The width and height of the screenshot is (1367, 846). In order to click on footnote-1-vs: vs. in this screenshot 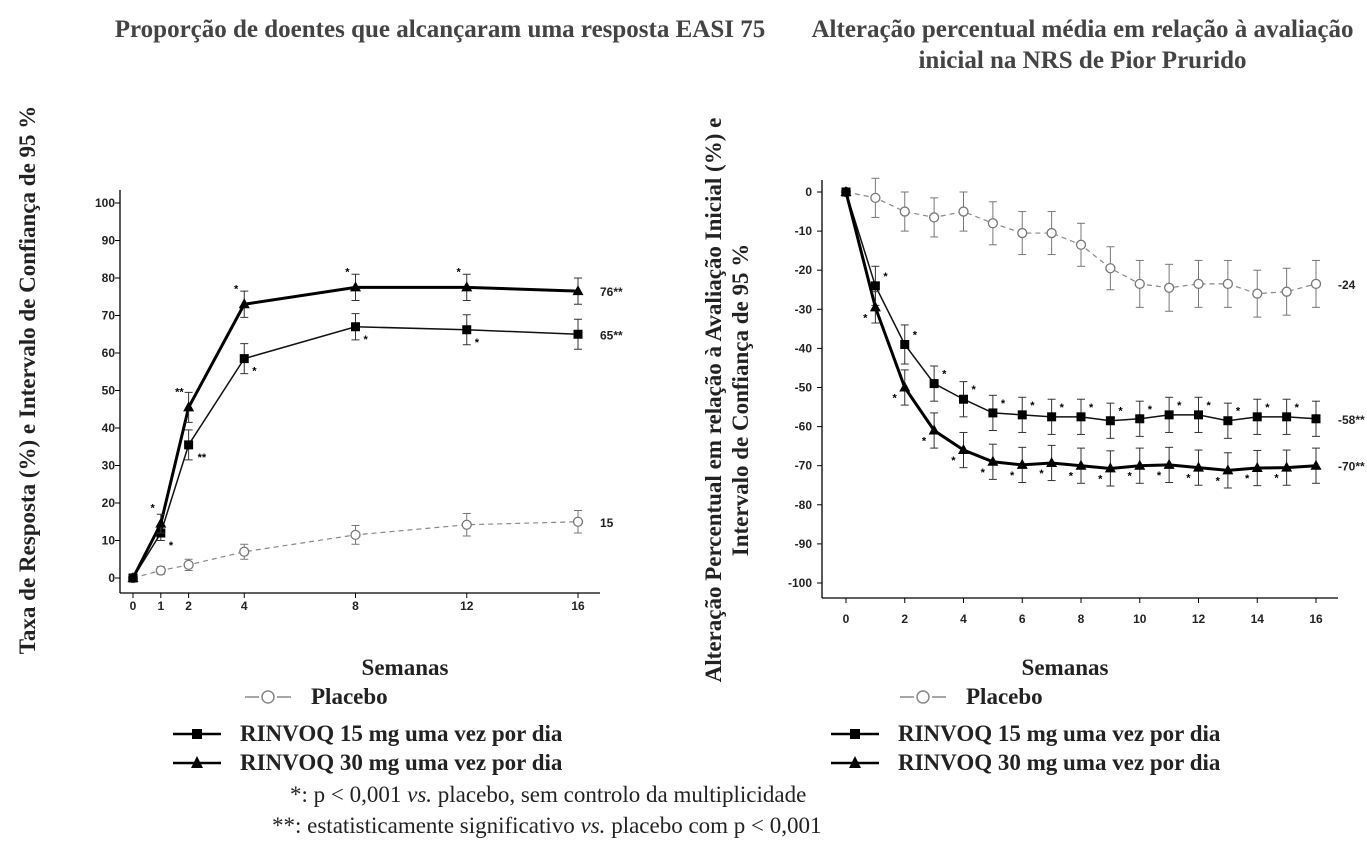, I will do `click(420, 794)`.